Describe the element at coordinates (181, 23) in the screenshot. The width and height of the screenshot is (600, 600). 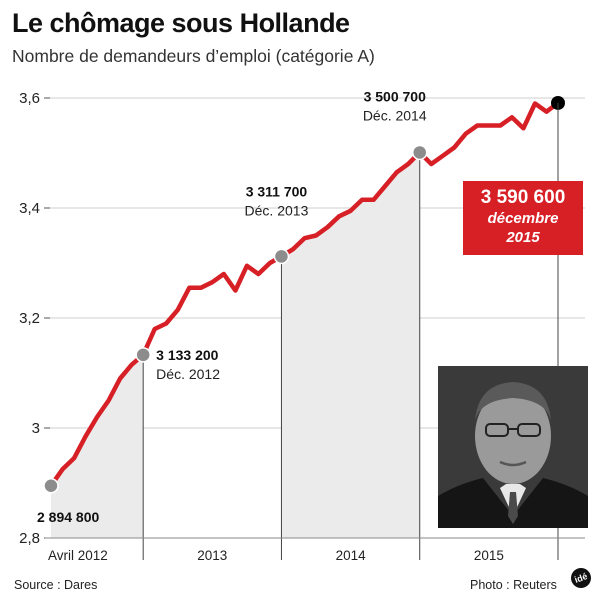
I see `chart-title: Le chômage sous Hollande` at that location.